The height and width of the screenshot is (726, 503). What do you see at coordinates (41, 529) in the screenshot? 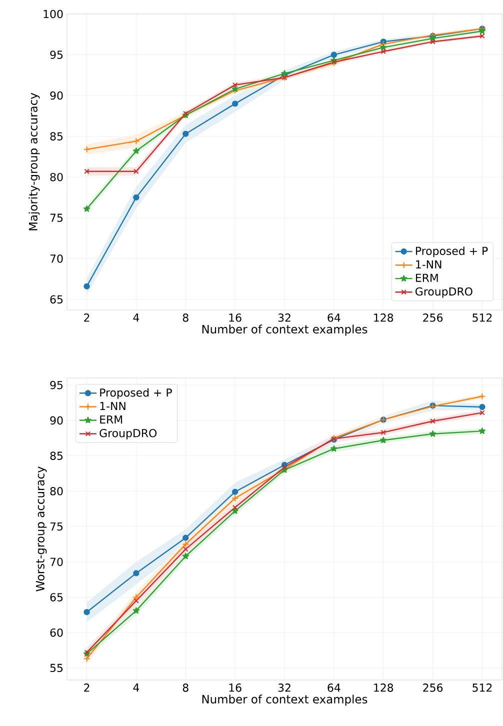
I see `y-axis-title: Worst-group accuracy` at bounding box center [41, 529].